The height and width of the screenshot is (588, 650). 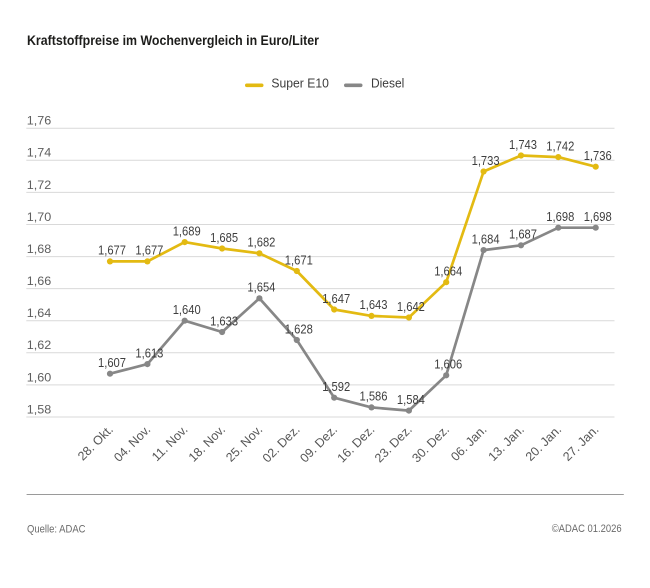 What do you see at coordinates (448, 365) in the screenshot?
I see `svg-text: 1,606` at bounding box center [448, 365].